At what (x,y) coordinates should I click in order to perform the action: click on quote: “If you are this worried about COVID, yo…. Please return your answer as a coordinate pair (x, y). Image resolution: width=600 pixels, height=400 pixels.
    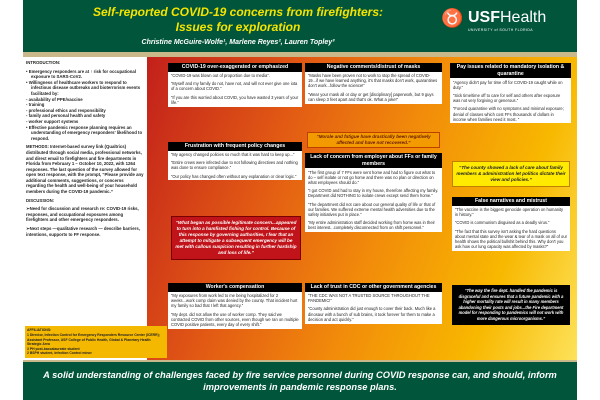
    Looking at the image, I should click on (235, 99).